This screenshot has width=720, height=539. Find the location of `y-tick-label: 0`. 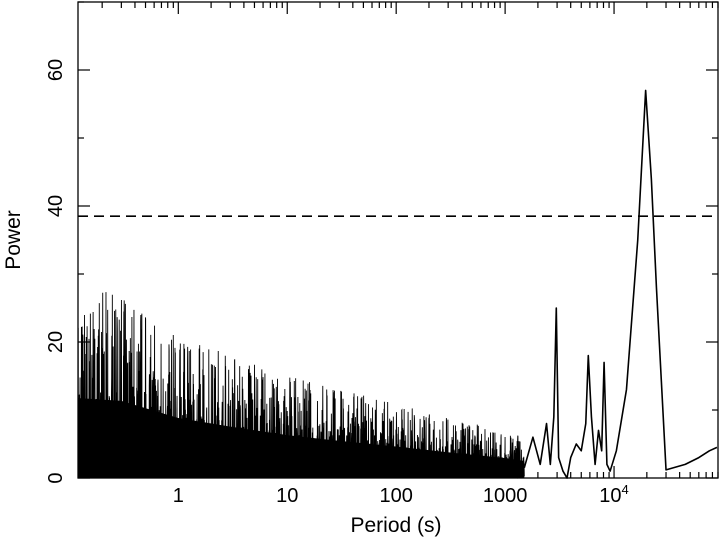

y-tick-label: 0 is located at coordinates (56, 477).